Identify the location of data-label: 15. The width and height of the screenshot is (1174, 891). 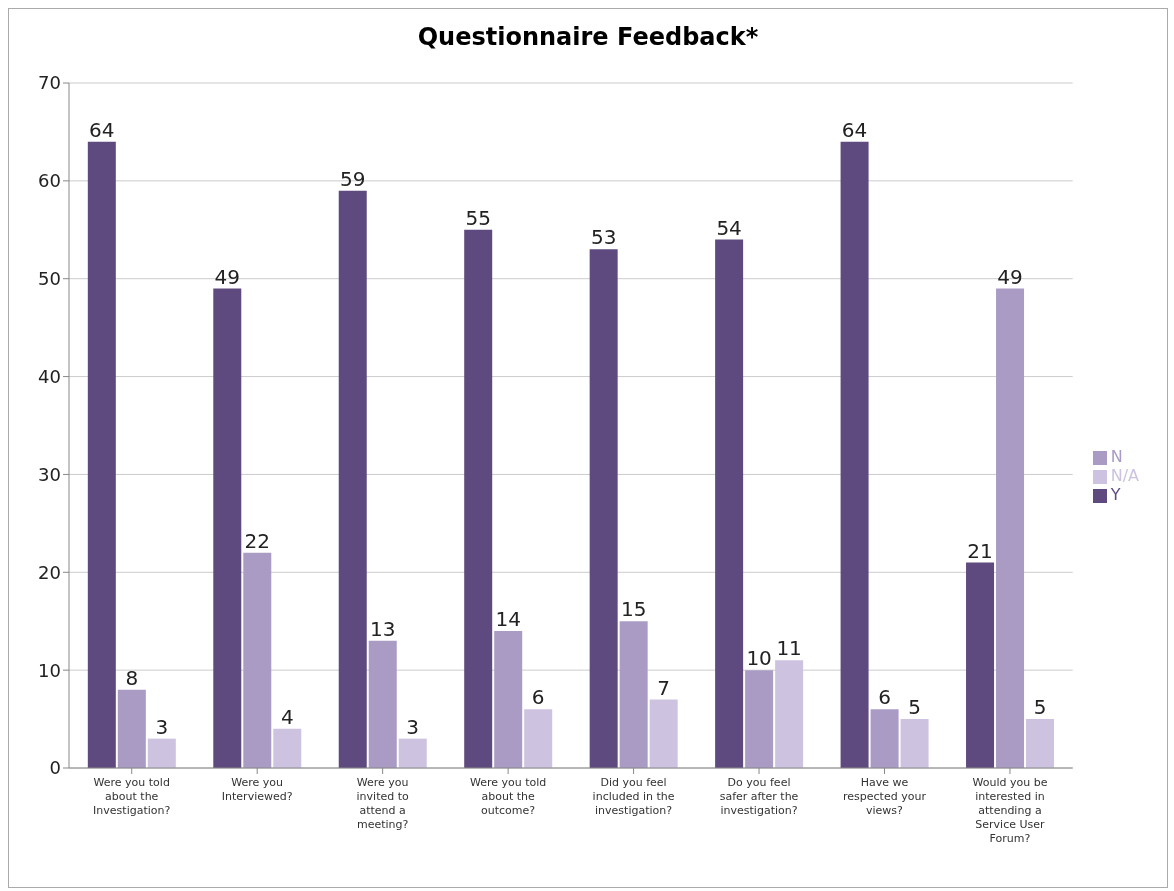
(633, 609).